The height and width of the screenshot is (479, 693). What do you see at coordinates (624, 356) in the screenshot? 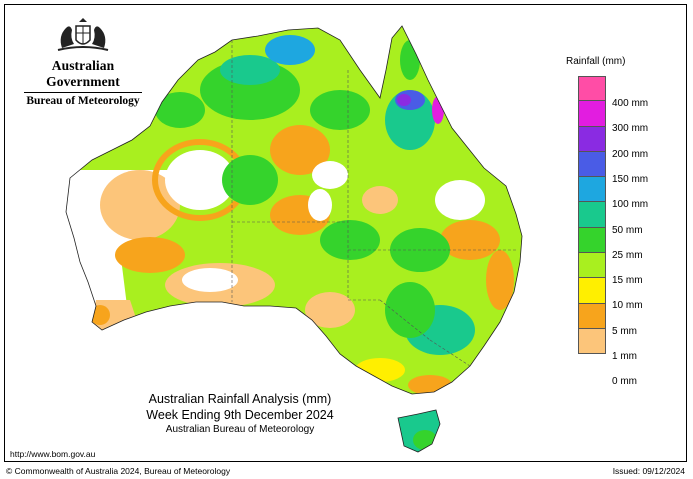
I see `legend-label: 1 mm` at bounding box center [624, 356].